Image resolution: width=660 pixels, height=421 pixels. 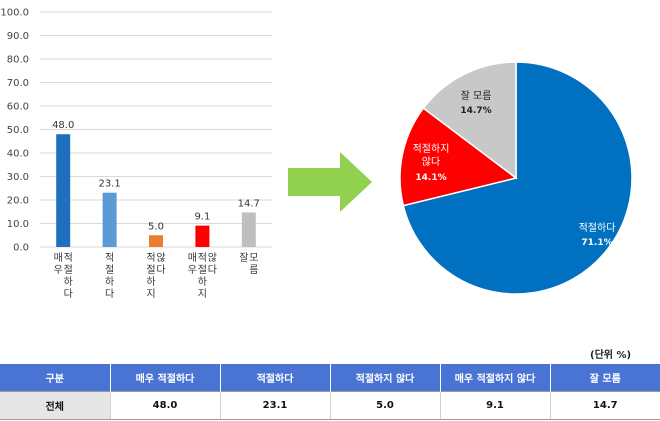 I want to click on y-tick-label: 0.0, so click(x=21, y=248).